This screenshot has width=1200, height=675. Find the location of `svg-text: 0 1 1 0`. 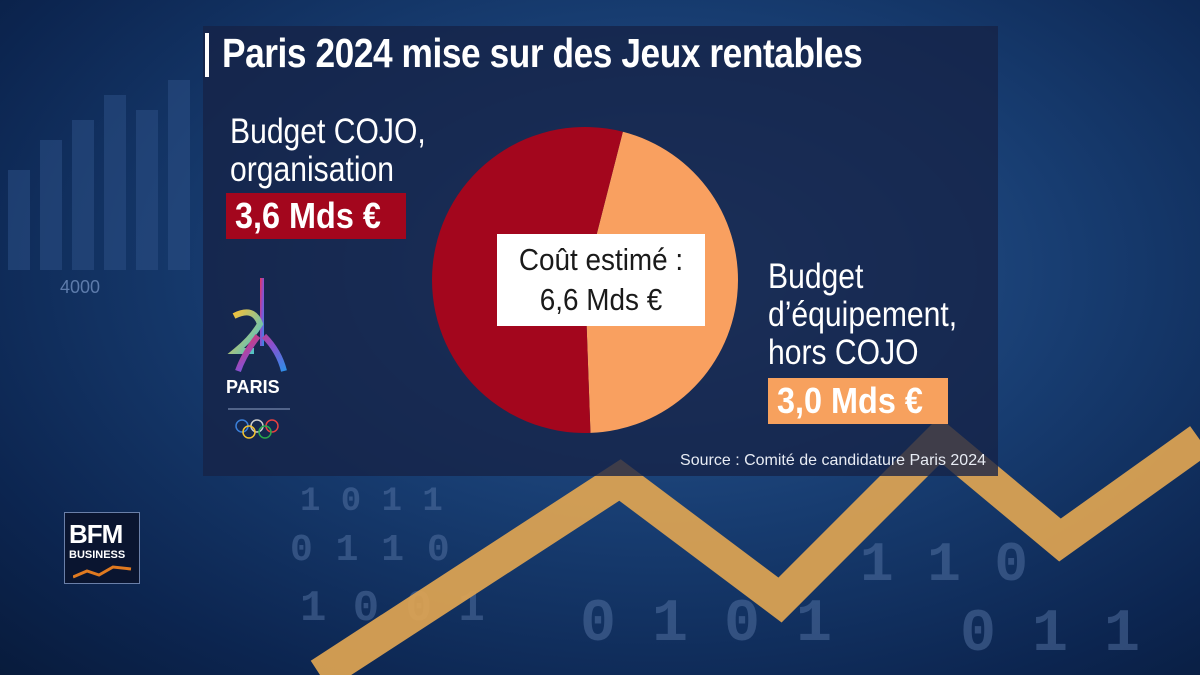

svg-text: 0 1 1 0 is located at coordinates (370, 550).